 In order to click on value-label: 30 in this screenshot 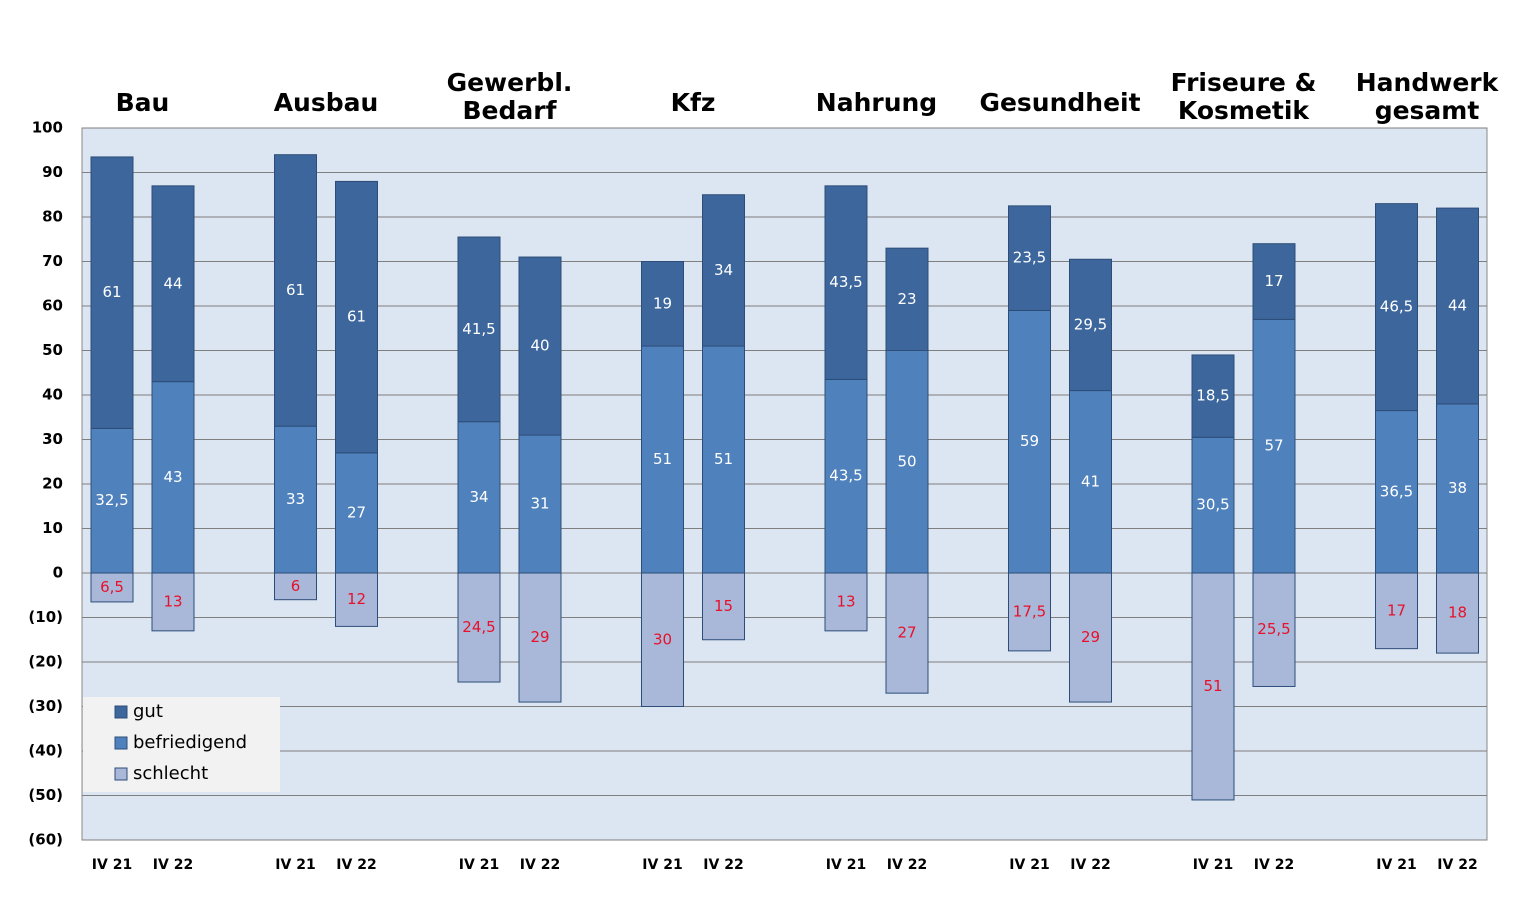, I will do `click(662, 639)`.